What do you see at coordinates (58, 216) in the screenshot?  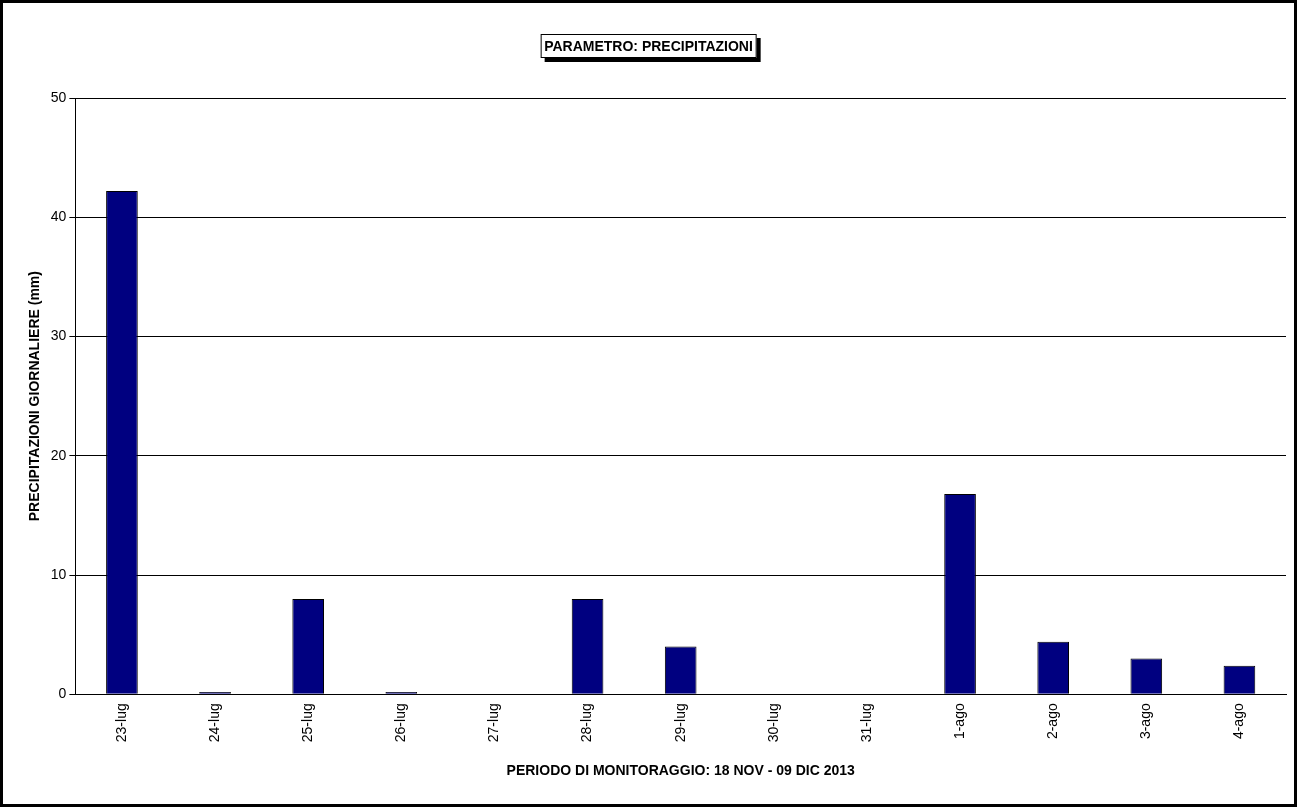 I see `y-tick-label: 40` at bounding box center [58, 216].